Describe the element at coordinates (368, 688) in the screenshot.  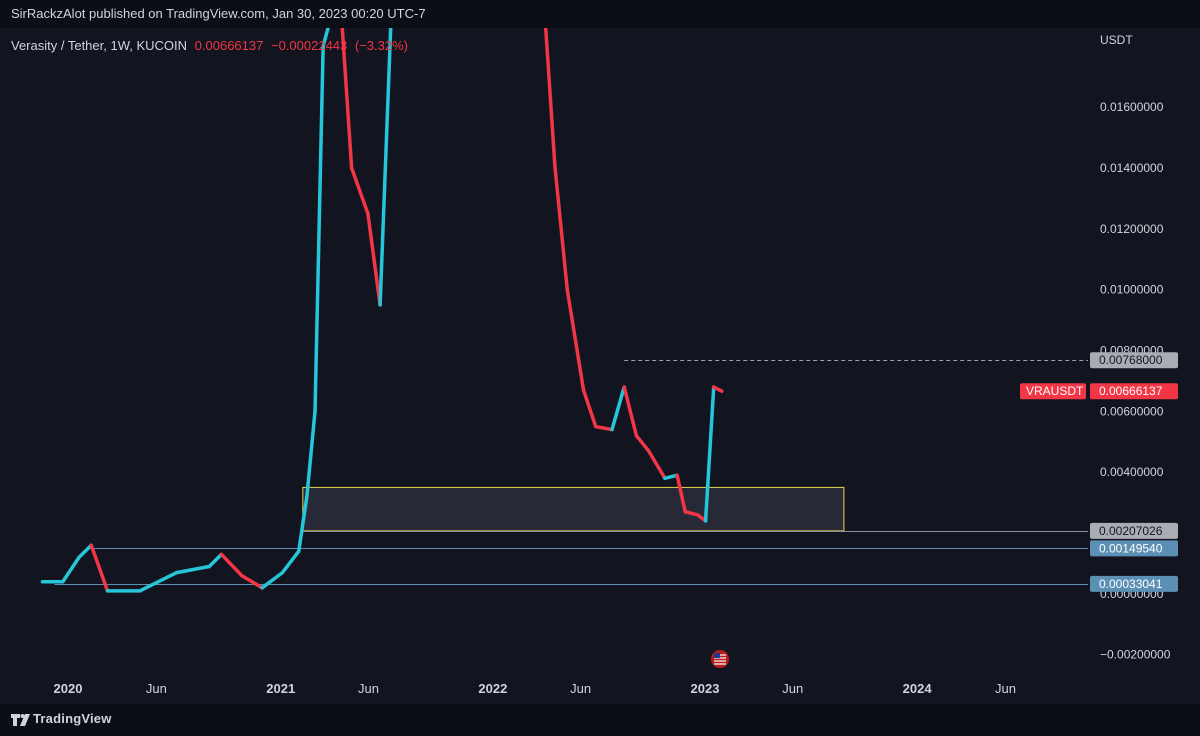
I see `x-tick-label-3: Jun` at that location.